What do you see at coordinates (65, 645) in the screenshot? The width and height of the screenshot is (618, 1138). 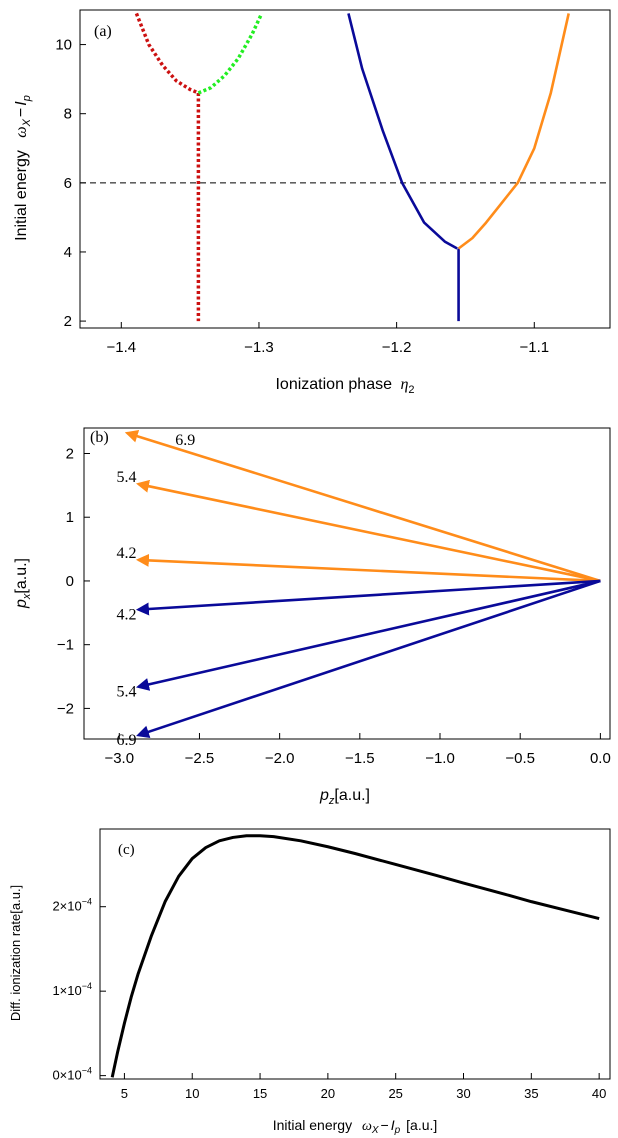 I see `panel-b-ytick-label: −1` at bounding box center [65, 645].